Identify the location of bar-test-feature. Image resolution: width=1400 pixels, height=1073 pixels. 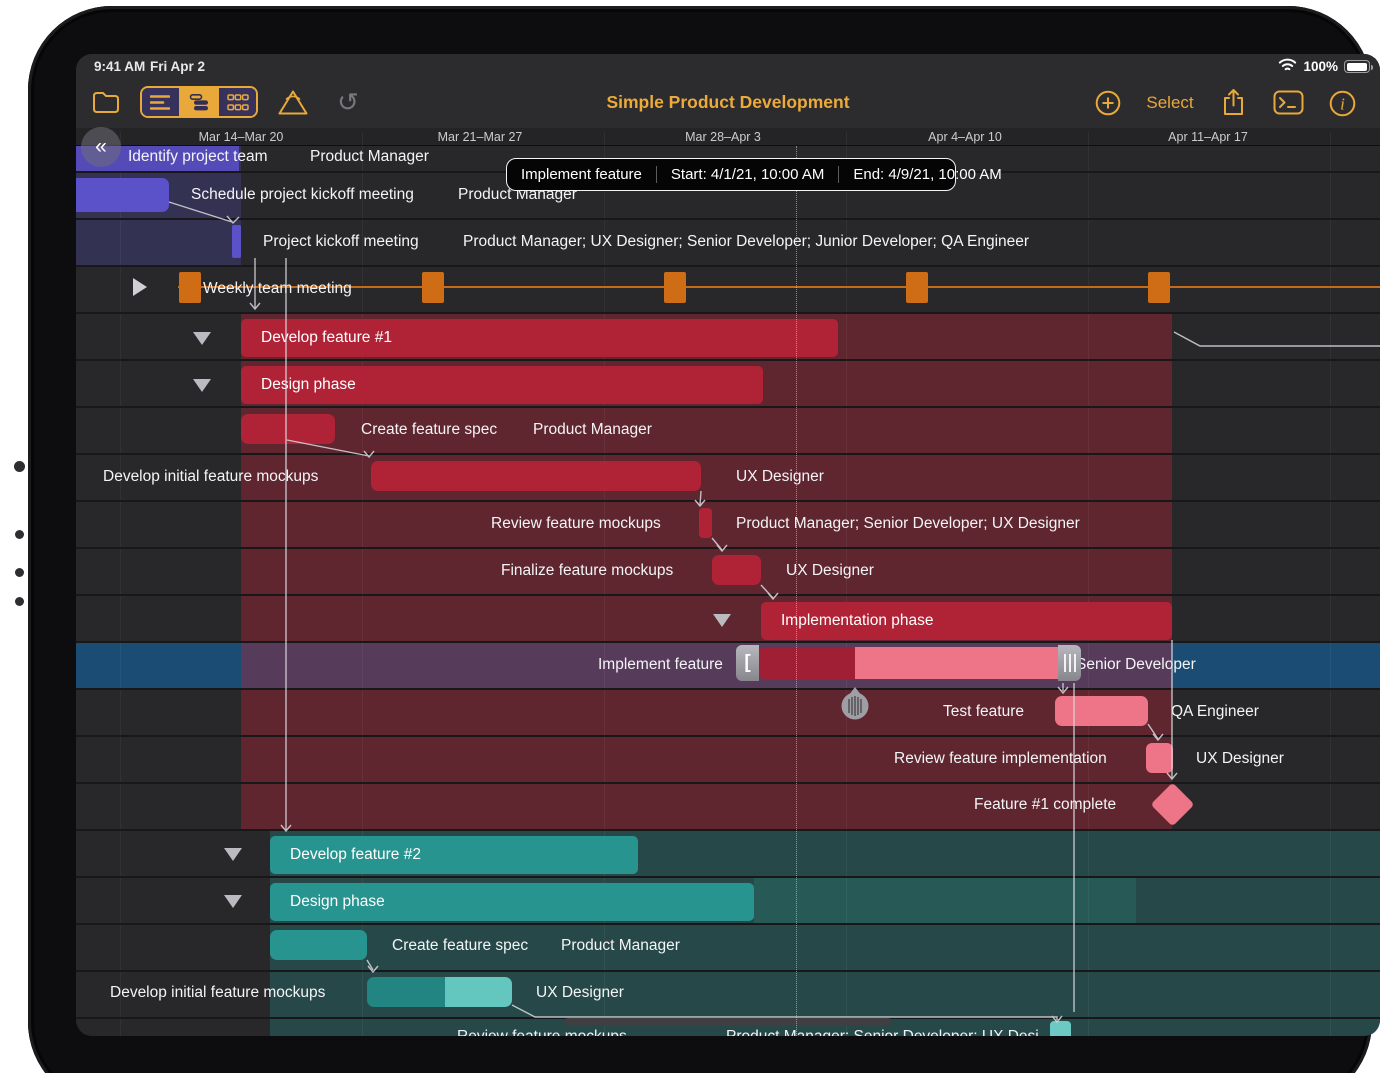
(1101, 711).